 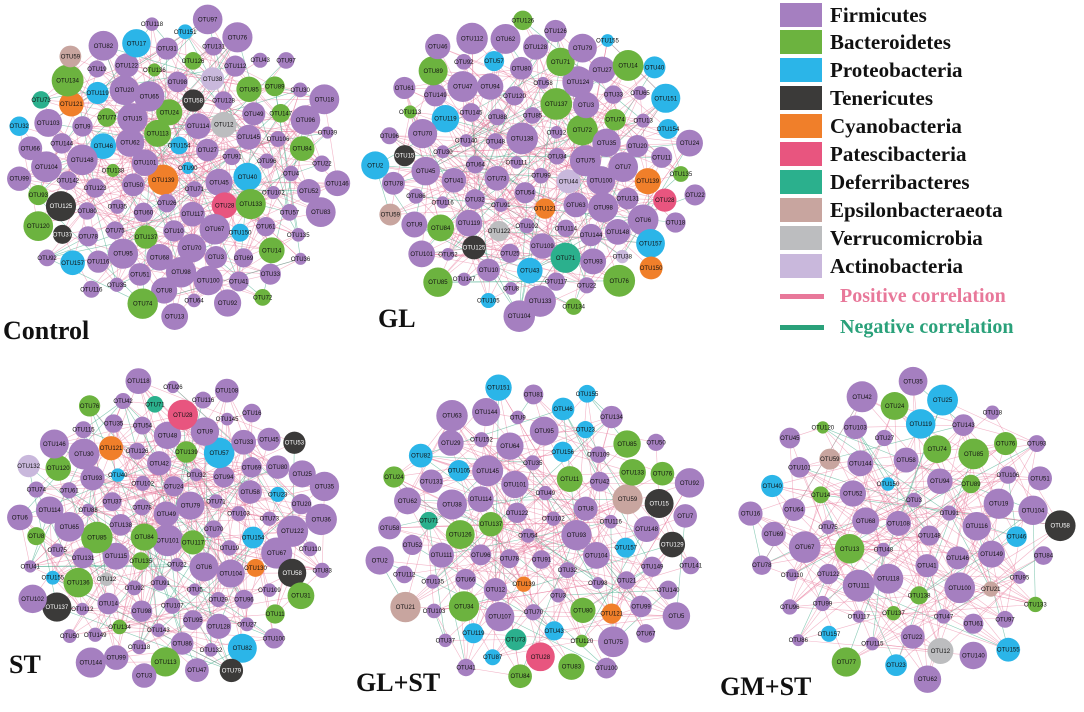 I want to click on otu-node: OTU39, so click(x=328, y=132).